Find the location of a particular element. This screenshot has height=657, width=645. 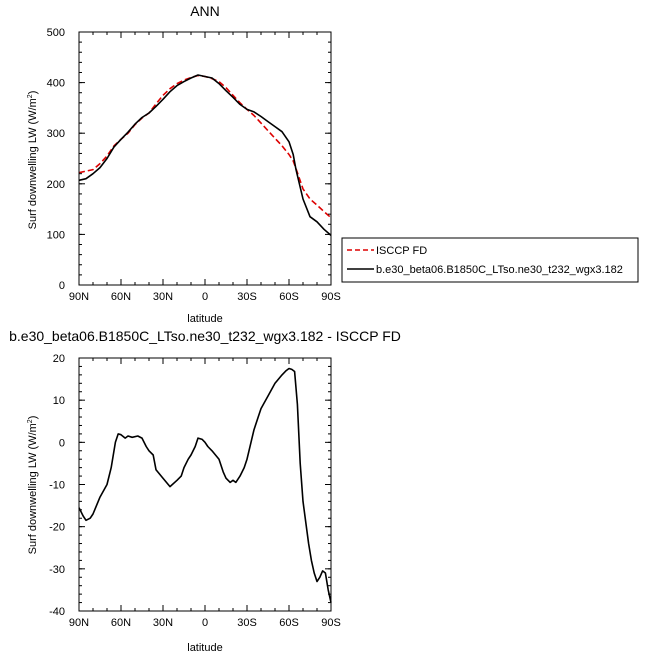

bottom-y-axis-label-main: Surf downwelling LW (W/m is located at coordinates (33, 488).